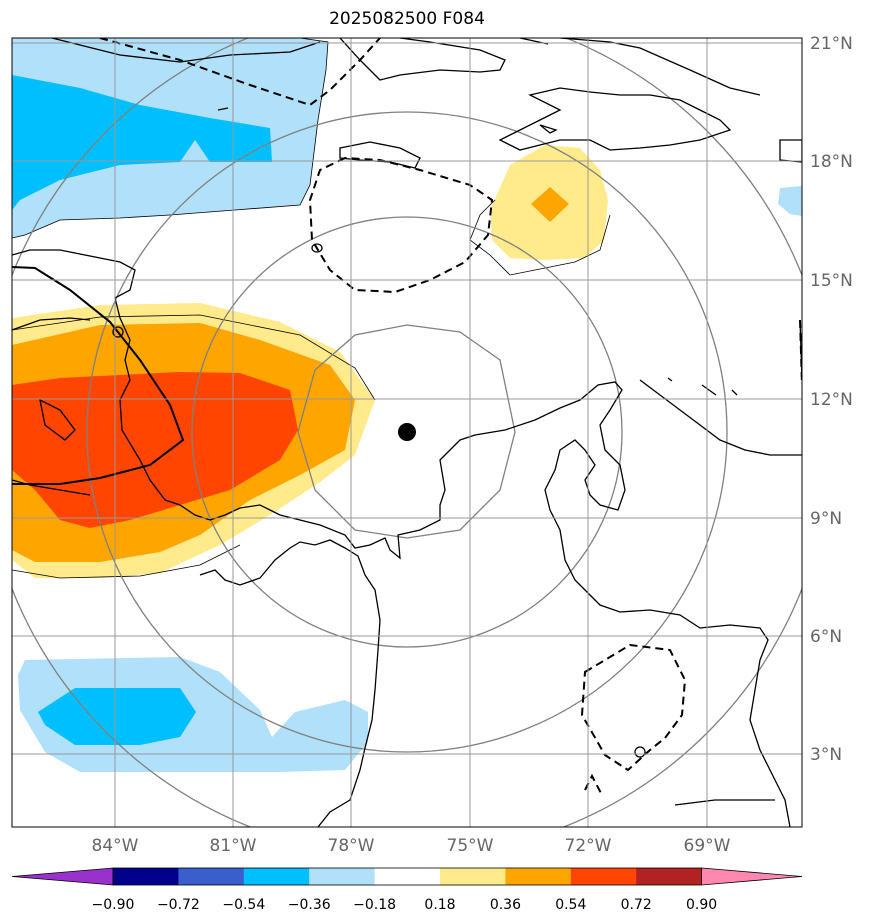 This screenshot has width=873, height=924. What do you see at coordinates (826, 637) in the screenshot?
I see `lat-label: 6°N` at bounding box center [826, 637].